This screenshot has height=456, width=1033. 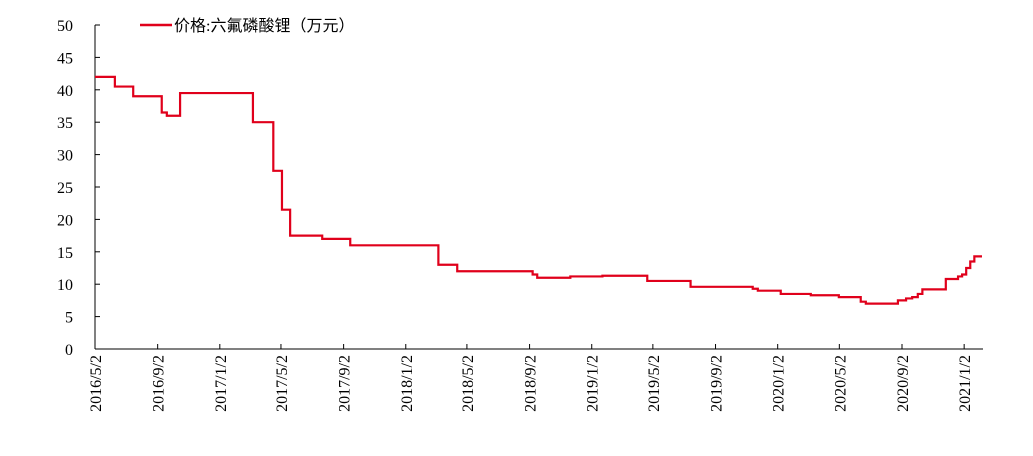 What do you see at coordinates (69, 350) in the screenshot?
I see `y-tick-label: 0` at bounding box center [69, 350].